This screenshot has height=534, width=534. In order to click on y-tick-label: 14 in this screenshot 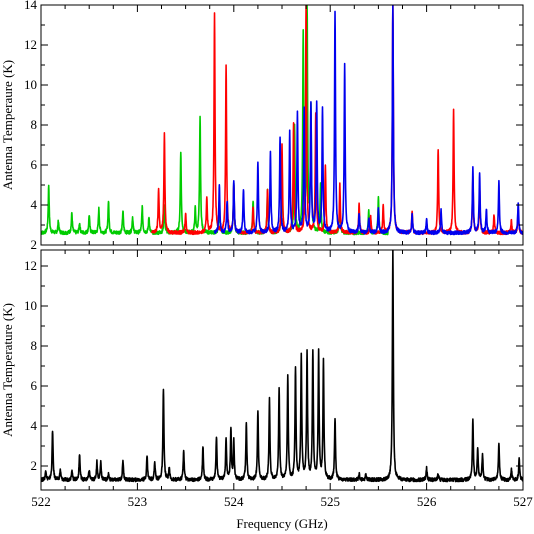, I will do `click(31, 6)`.